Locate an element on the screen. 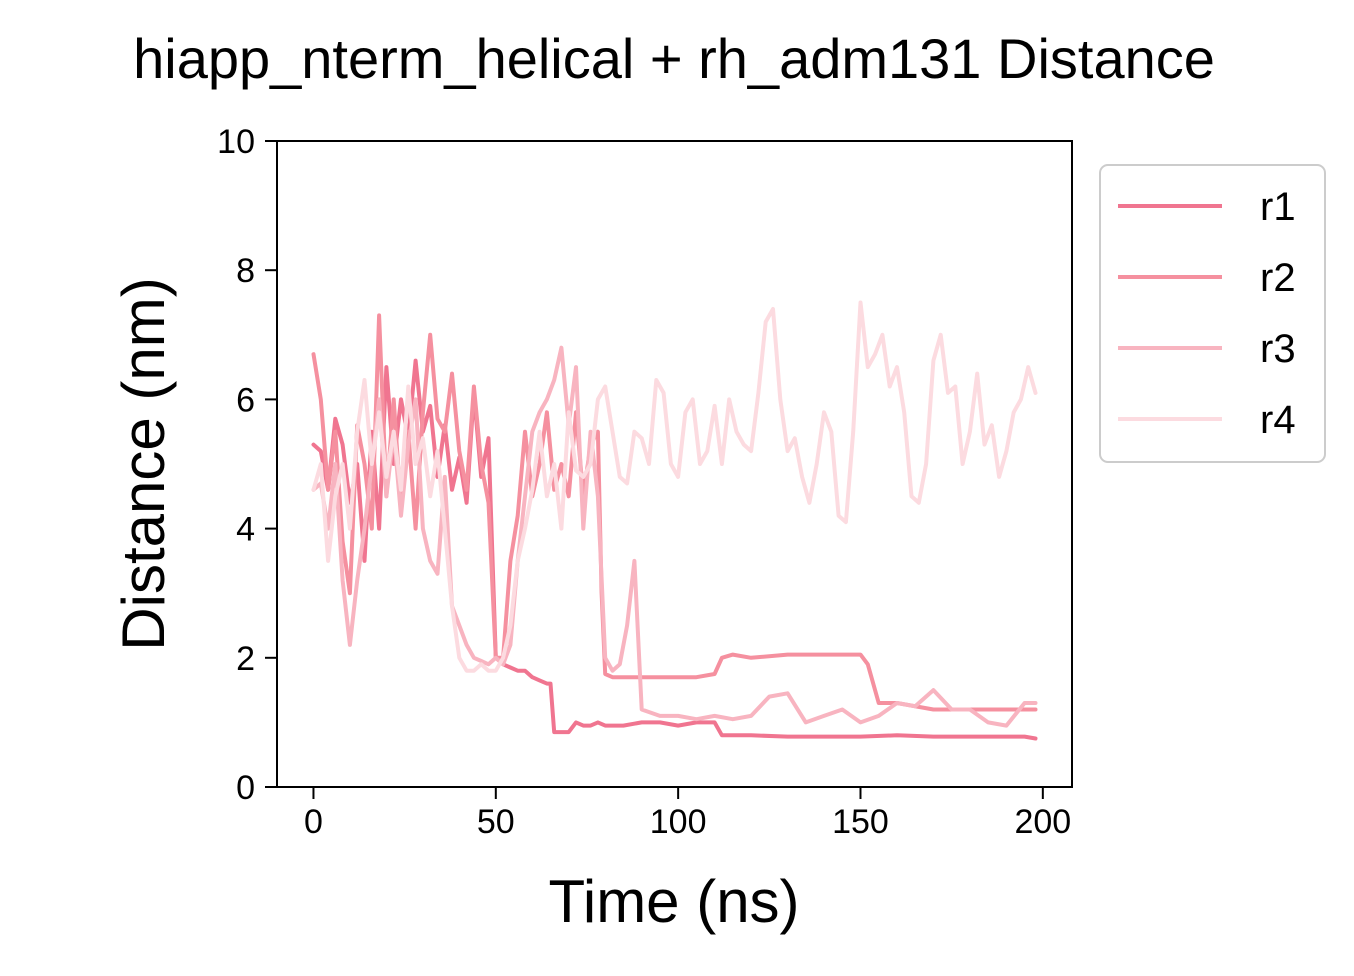 This screenshot has height=976, width=1354. y-tick-label: 10 is located at coordinates (236, 142).